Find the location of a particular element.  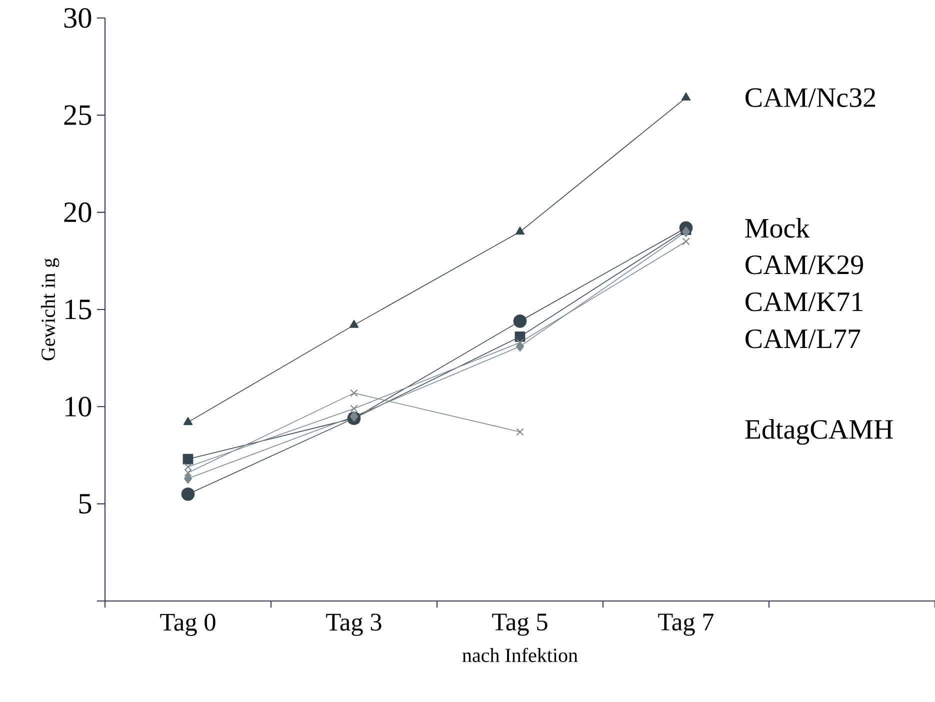

x-tick-label: Tag 0 is located at coordinates (188, 625).